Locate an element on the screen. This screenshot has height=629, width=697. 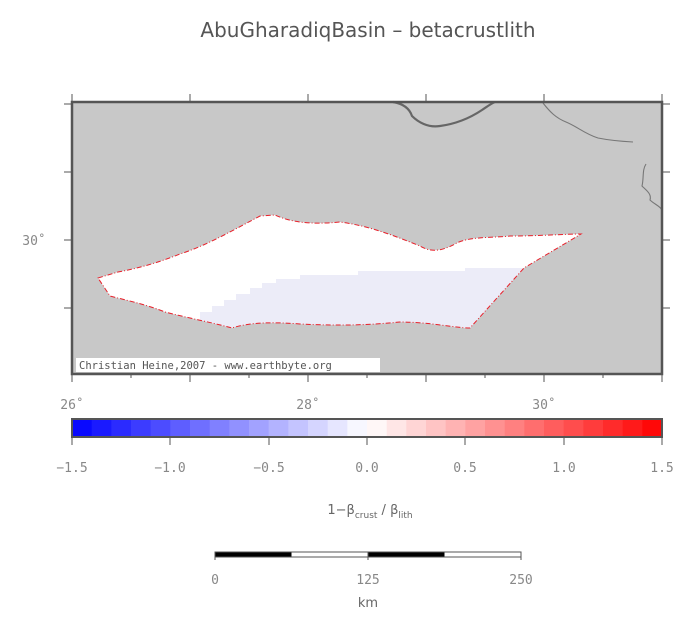
coastline is located at coordinates (444, 114).